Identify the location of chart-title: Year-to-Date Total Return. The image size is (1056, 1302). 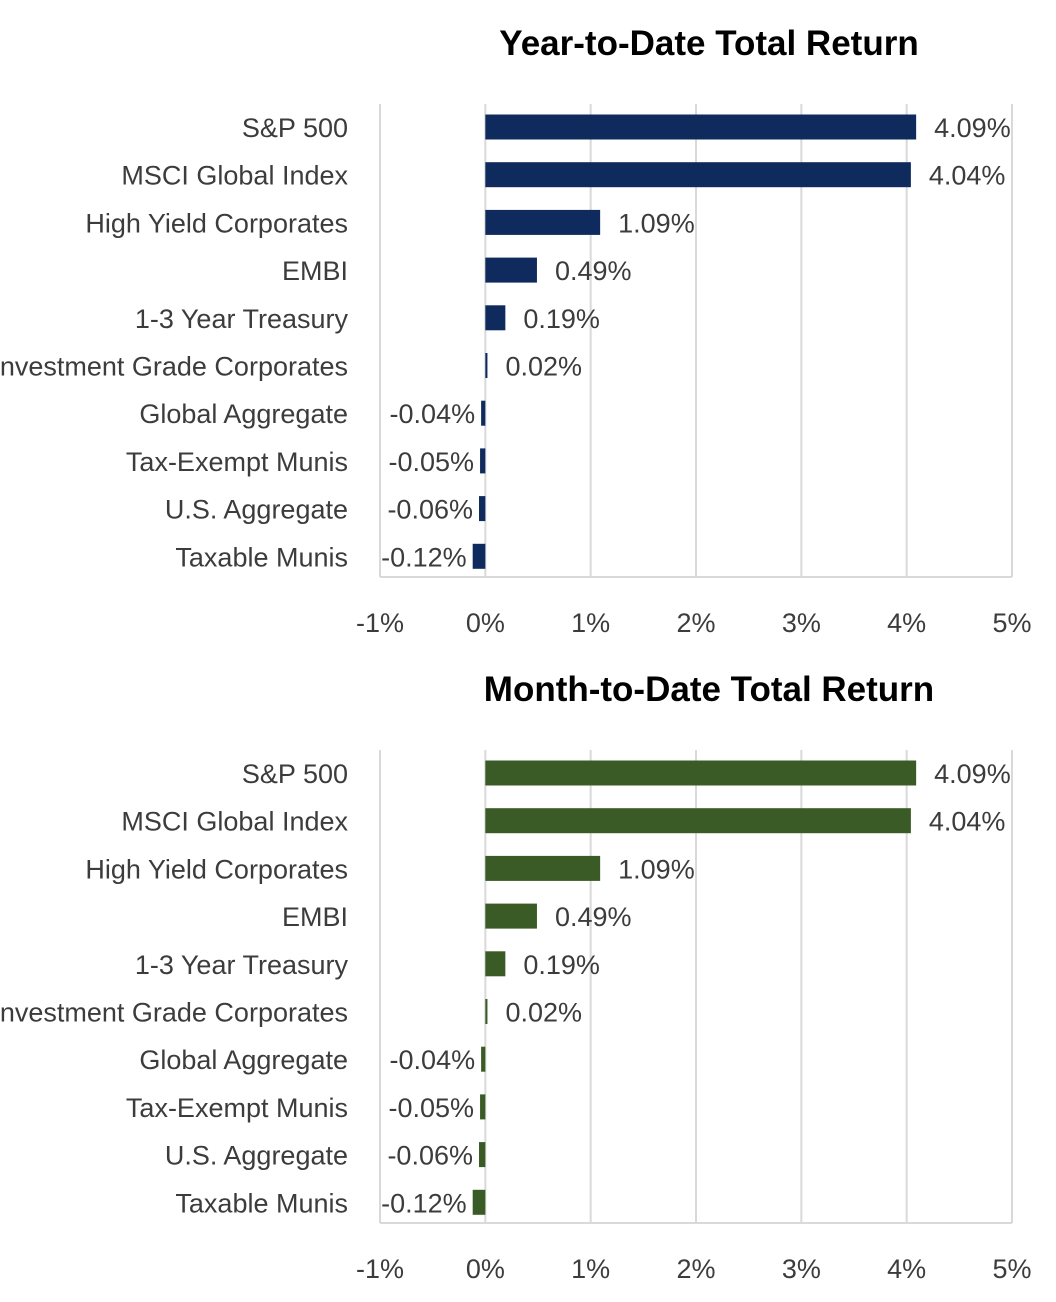
(708, 43).